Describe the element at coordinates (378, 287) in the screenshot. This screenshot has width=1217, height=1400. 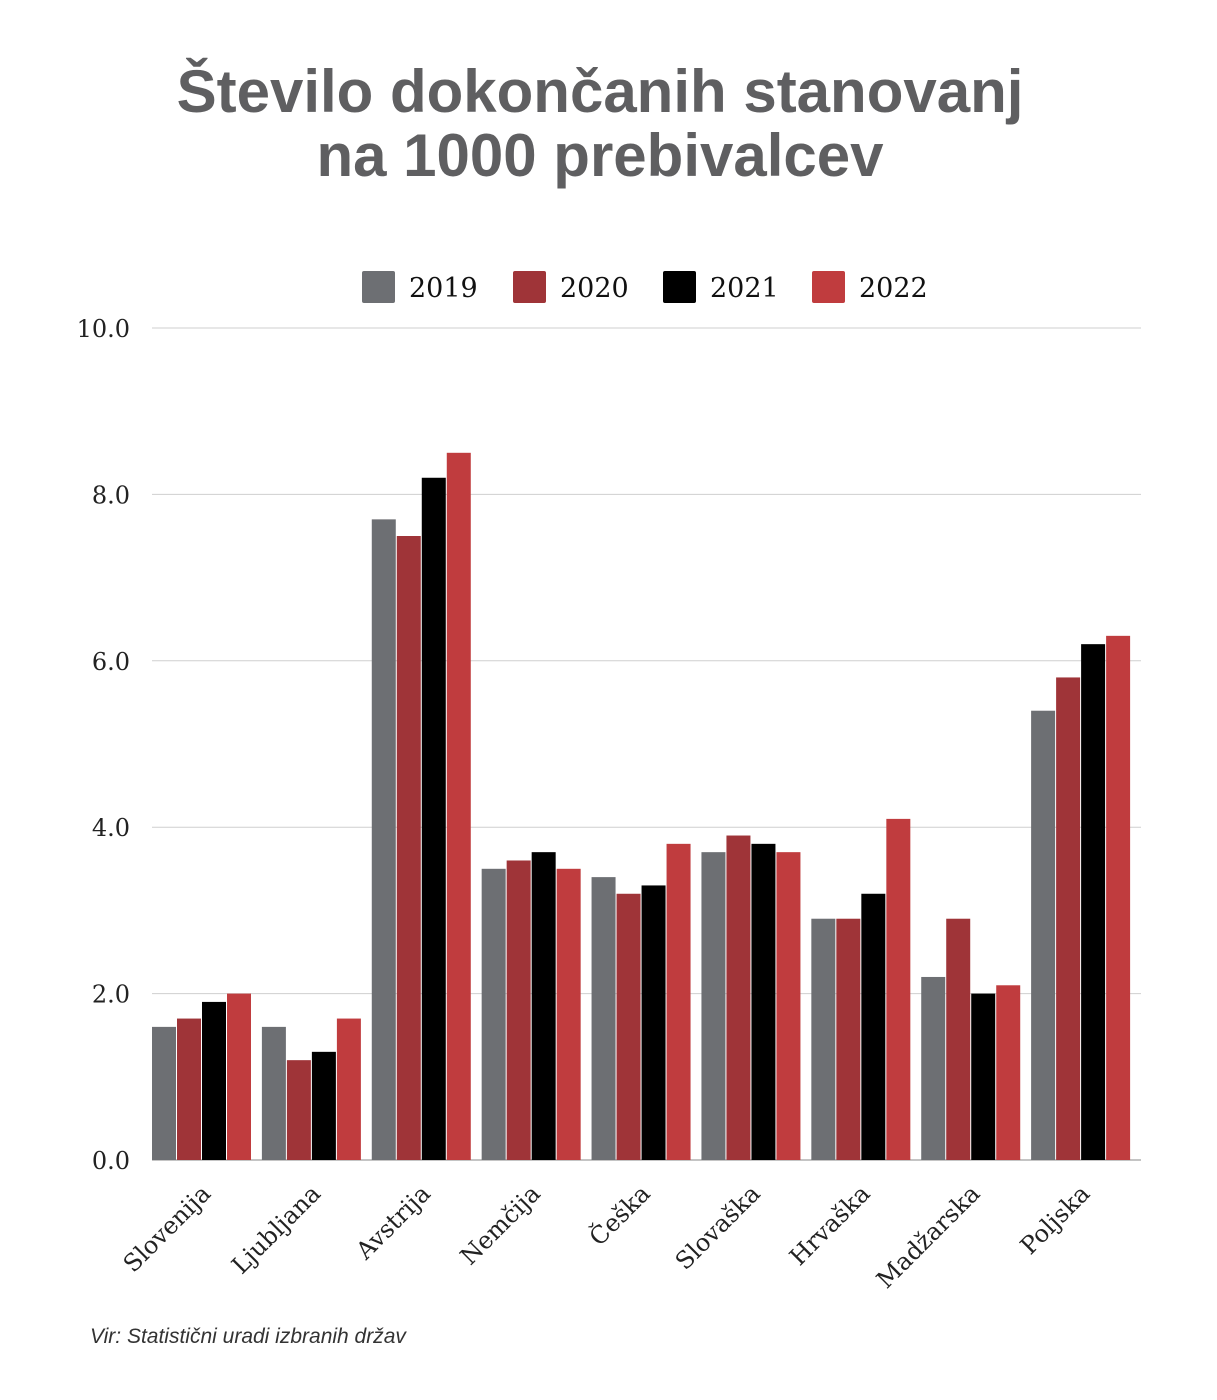
I see `legend-swatch-2019` at that location.